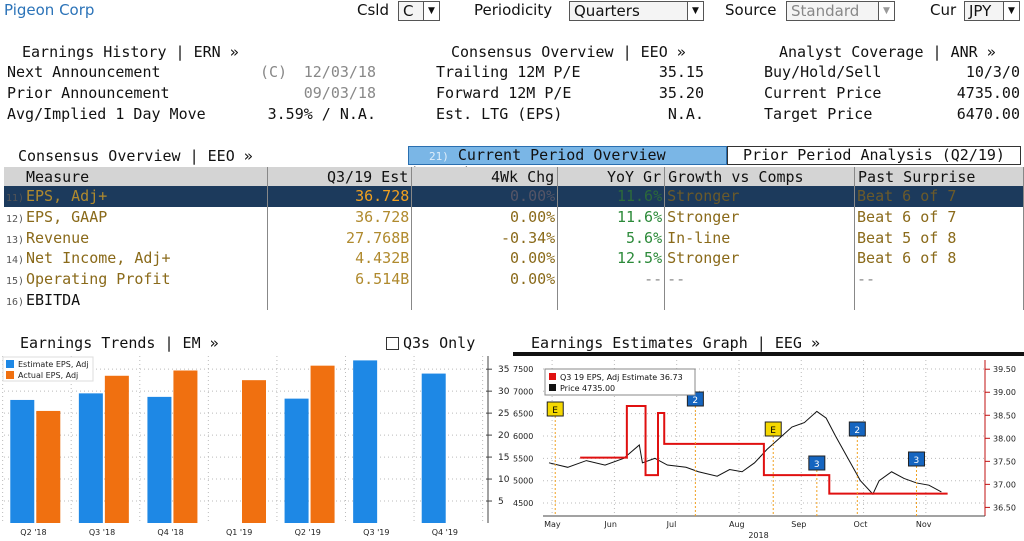  I want to click on measure-name: EPS, GAAP, so click(67, 217).